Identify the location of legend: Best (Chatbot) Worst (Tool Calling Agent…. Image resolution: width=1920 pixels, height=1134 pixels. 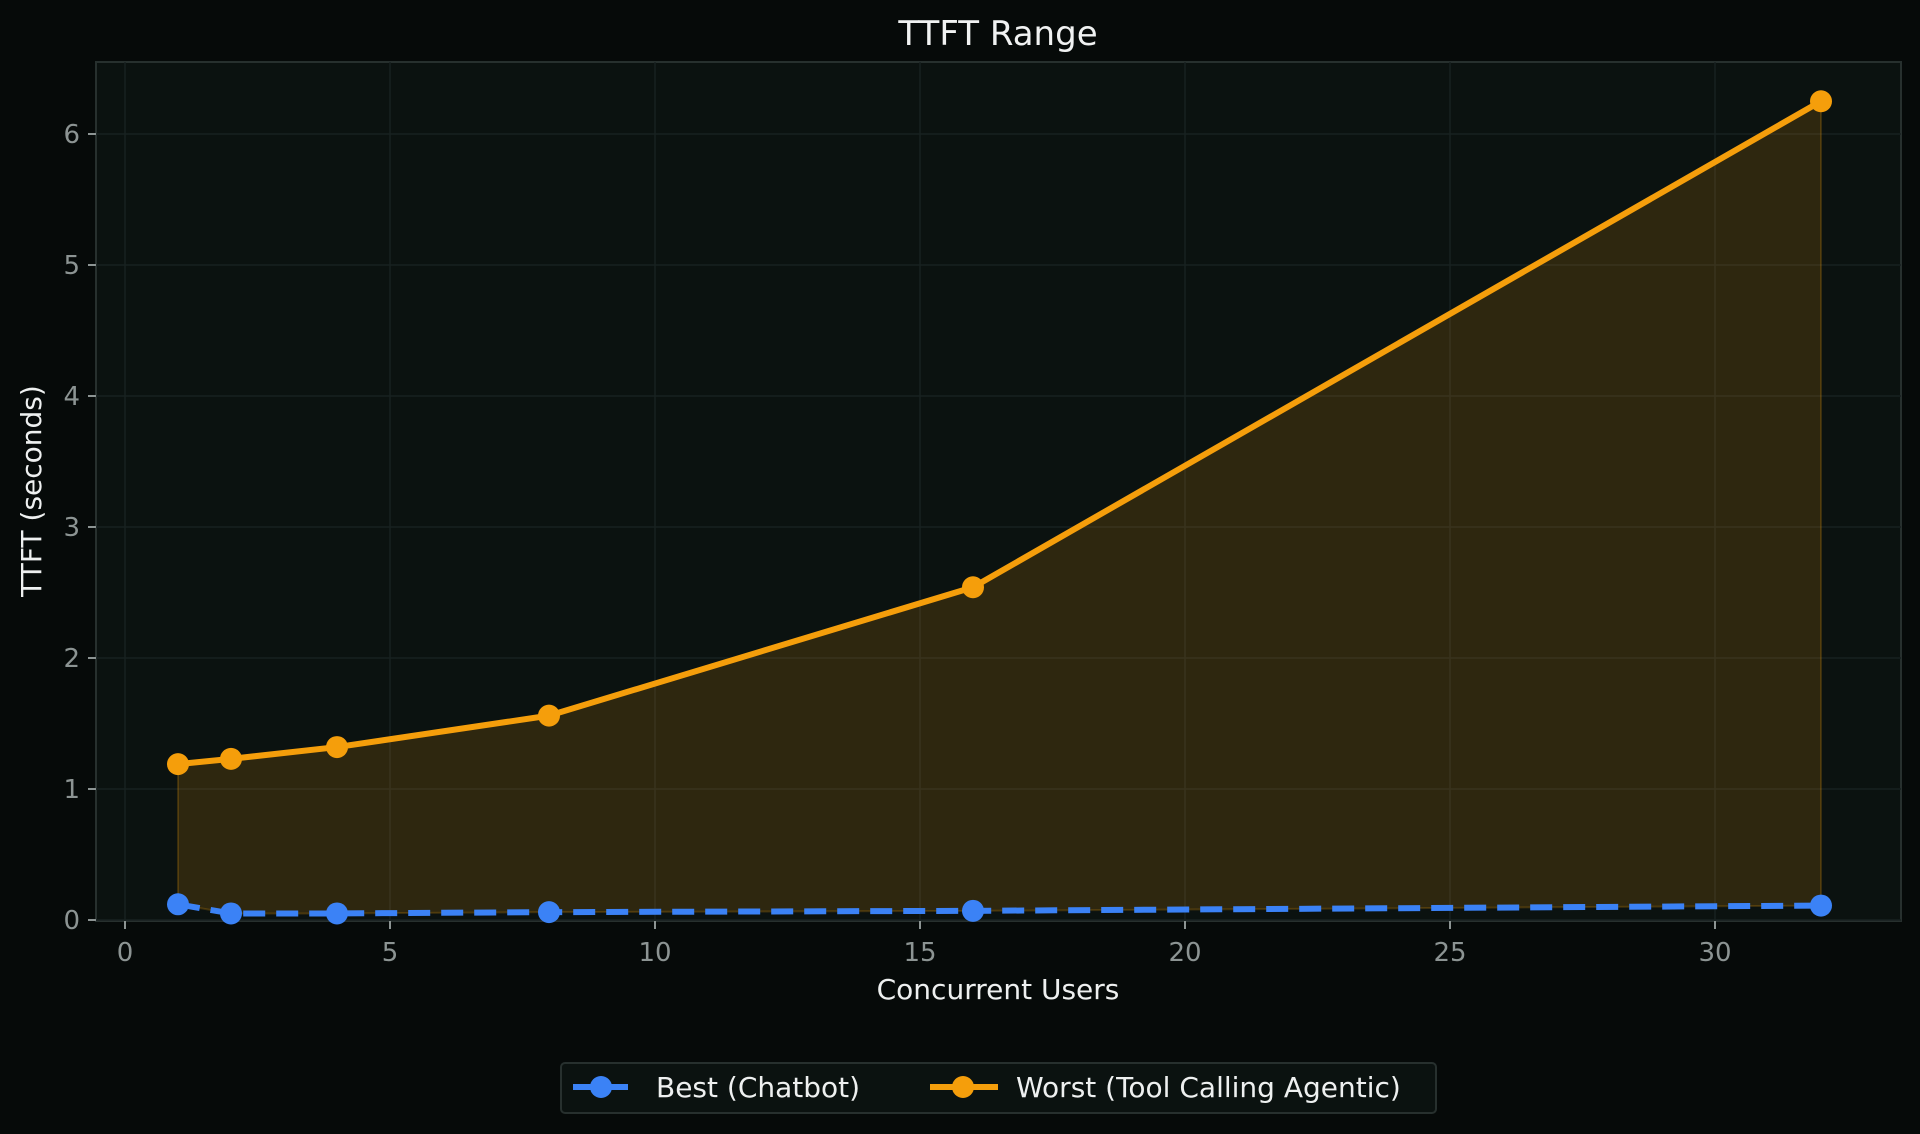
(998, 1088).